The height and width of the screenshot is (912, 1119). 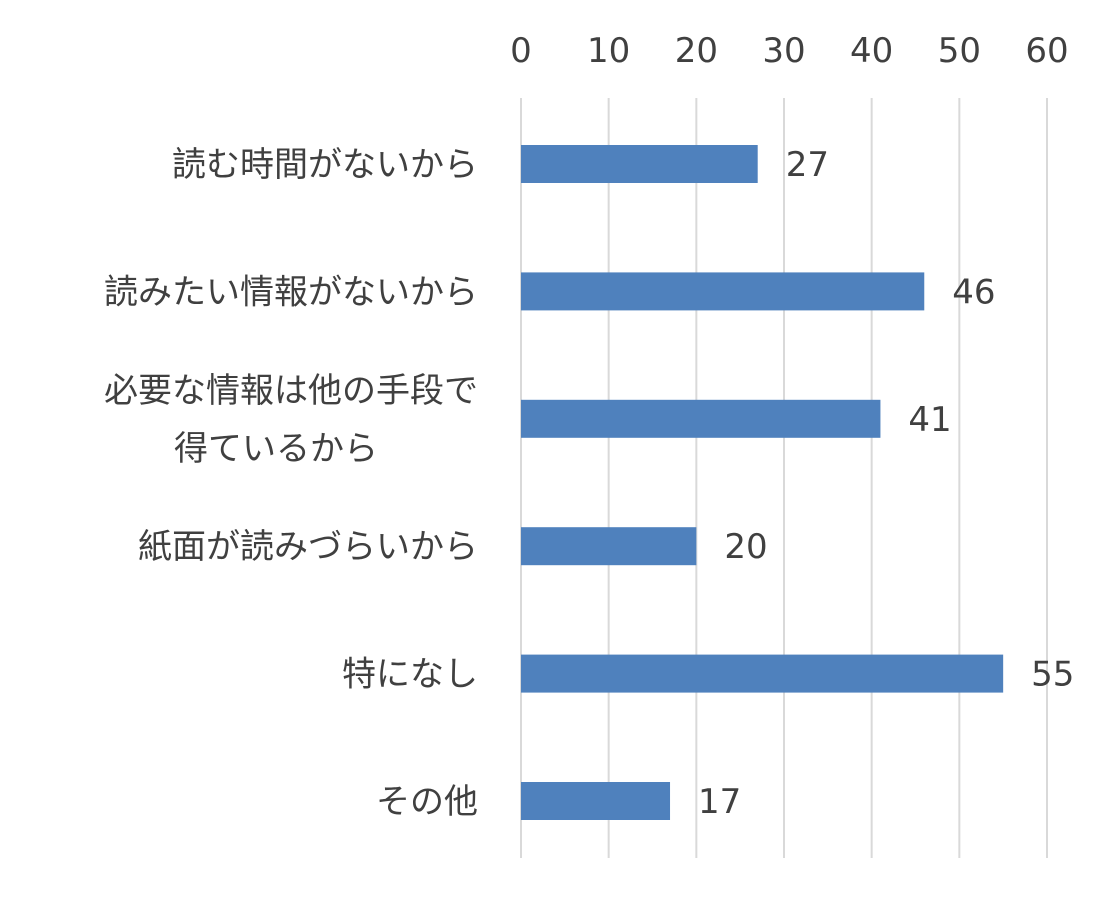 I want to click on category-label-4: 特になし, so click(x=410, y=675).